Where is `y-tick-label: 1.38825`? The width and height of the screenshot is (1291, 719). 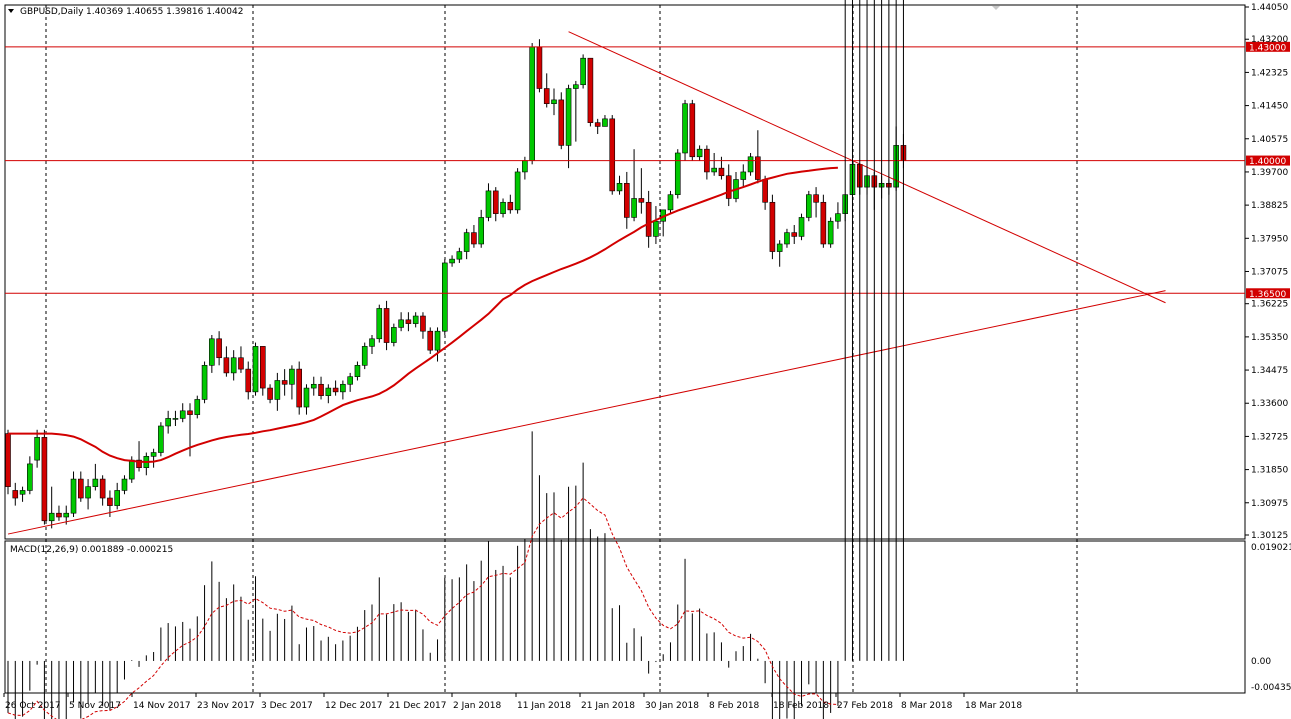 y-tick-label: 1.38825 is located at coordinates (1269, 206).